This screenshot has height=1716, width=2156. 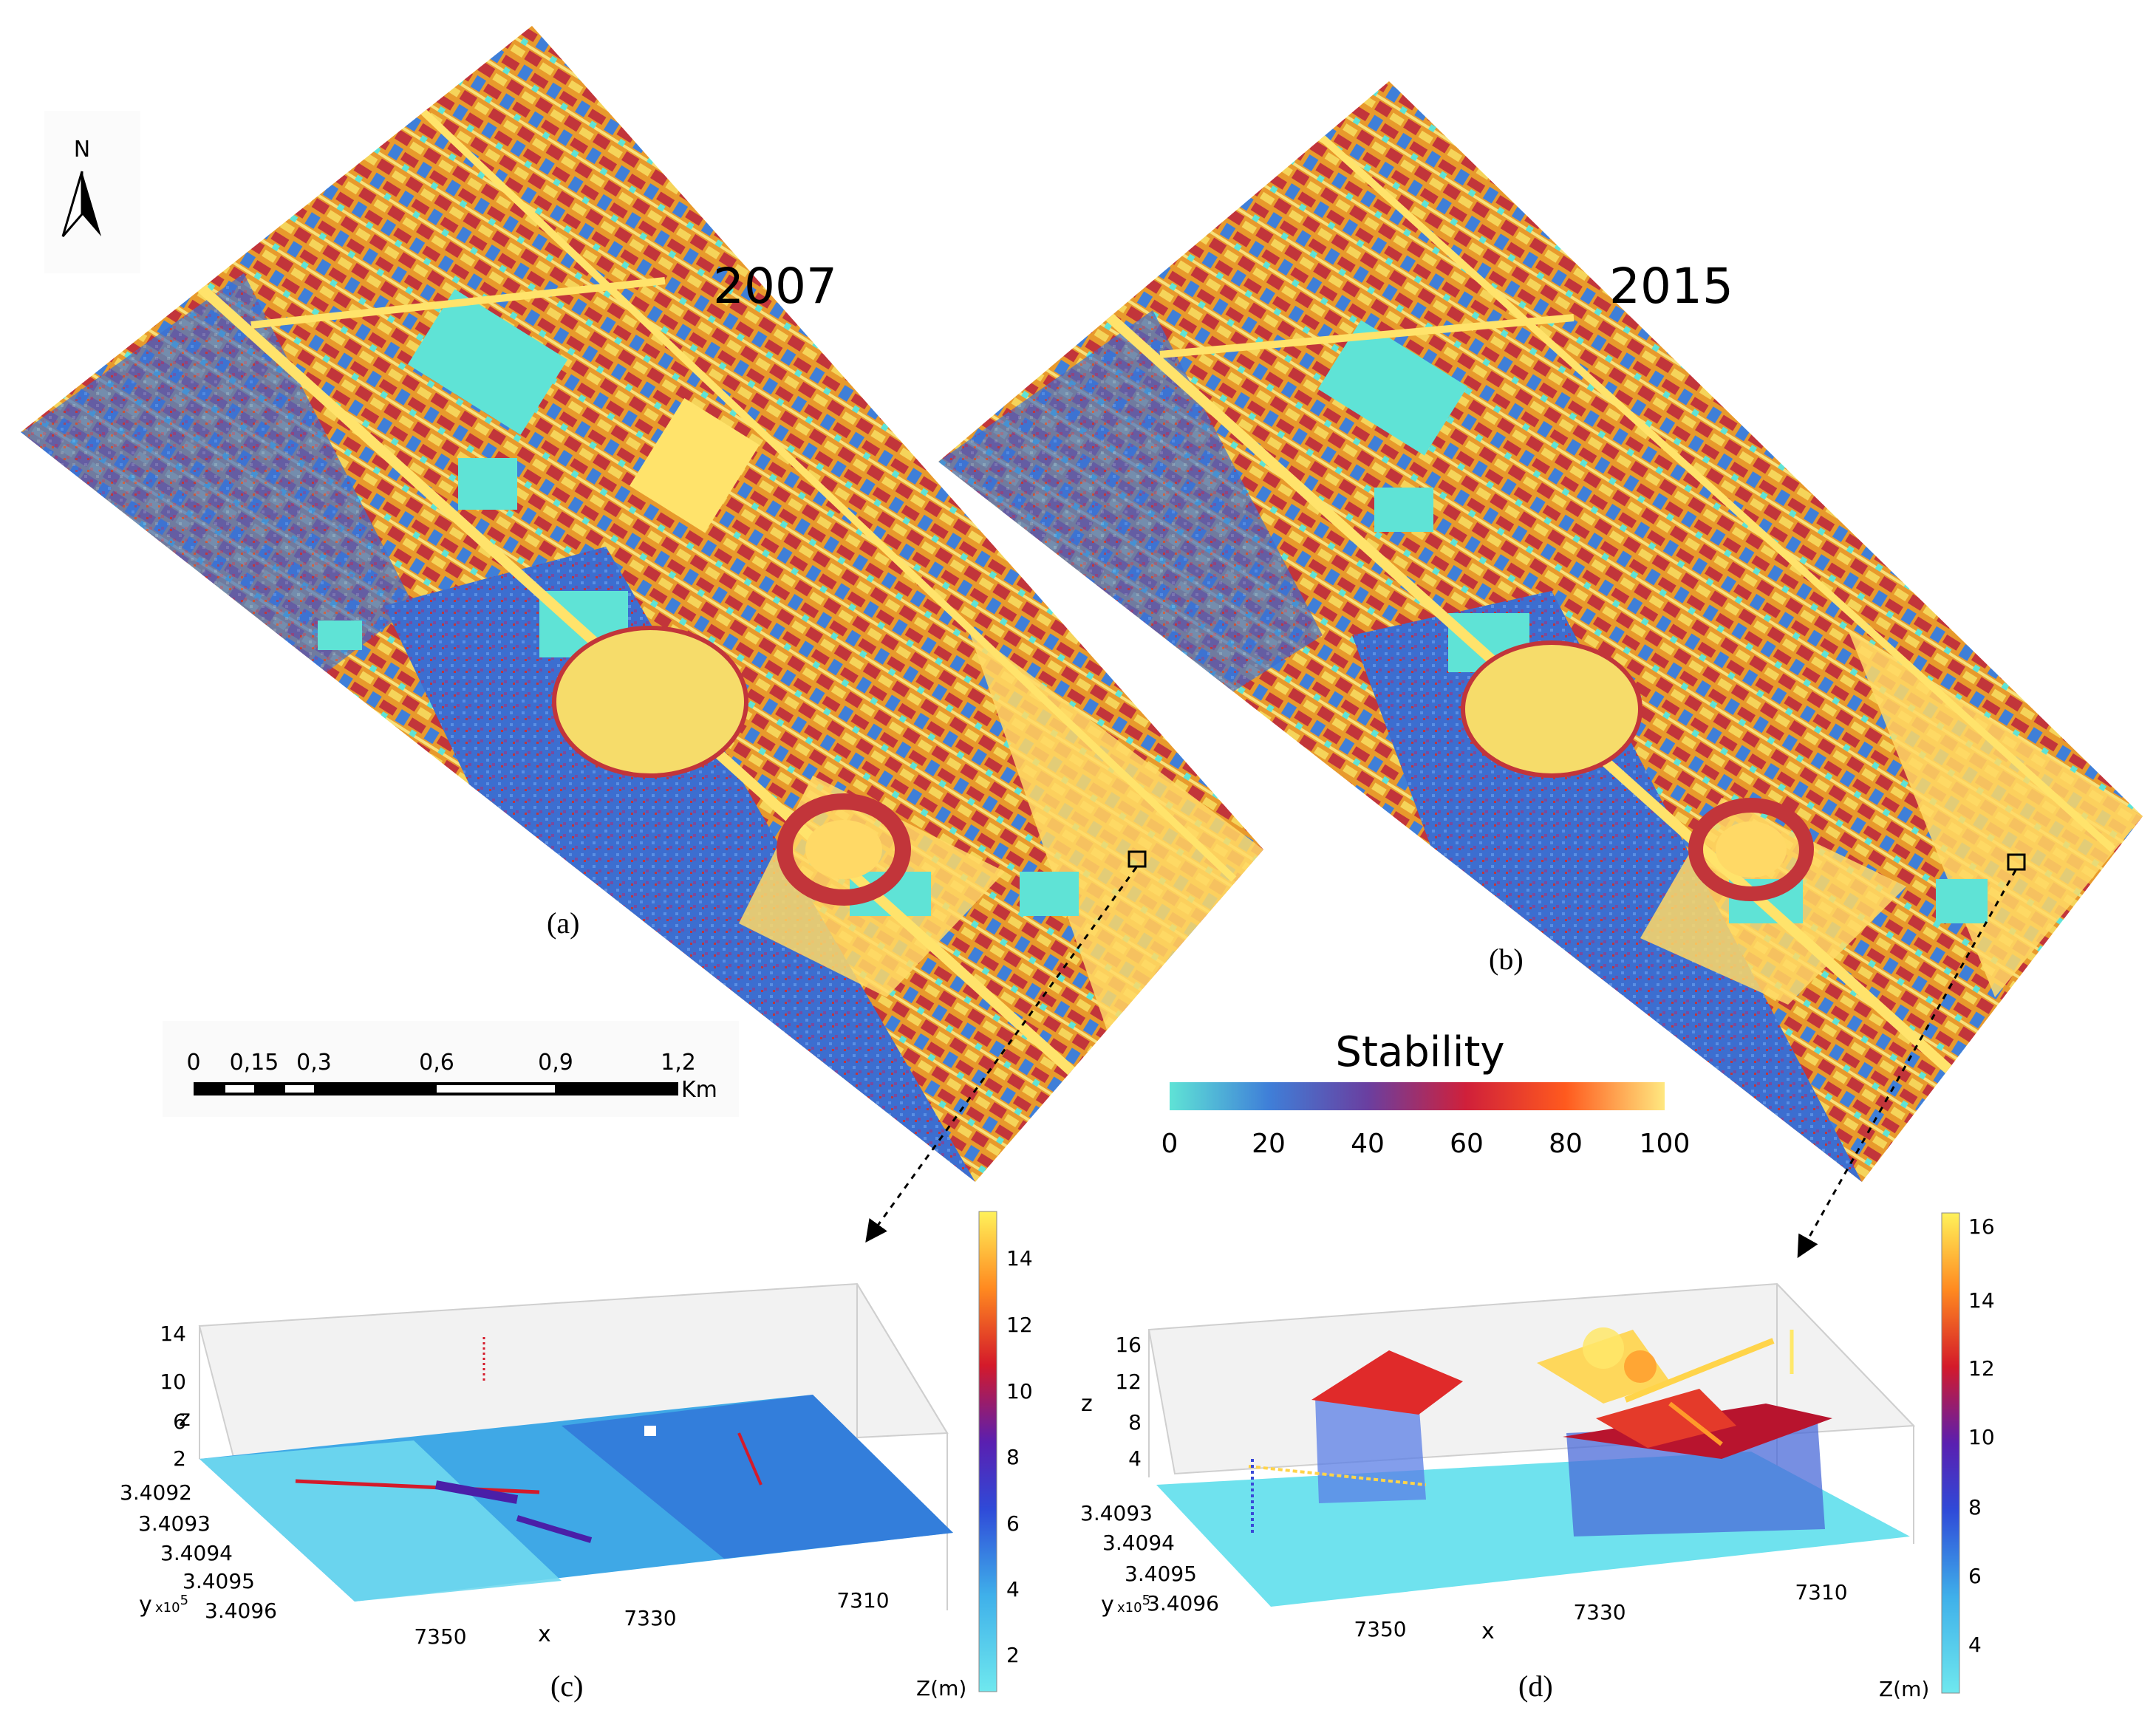 I want to click on scale-tick-2: 0,3, so click(x=314, y=1063).